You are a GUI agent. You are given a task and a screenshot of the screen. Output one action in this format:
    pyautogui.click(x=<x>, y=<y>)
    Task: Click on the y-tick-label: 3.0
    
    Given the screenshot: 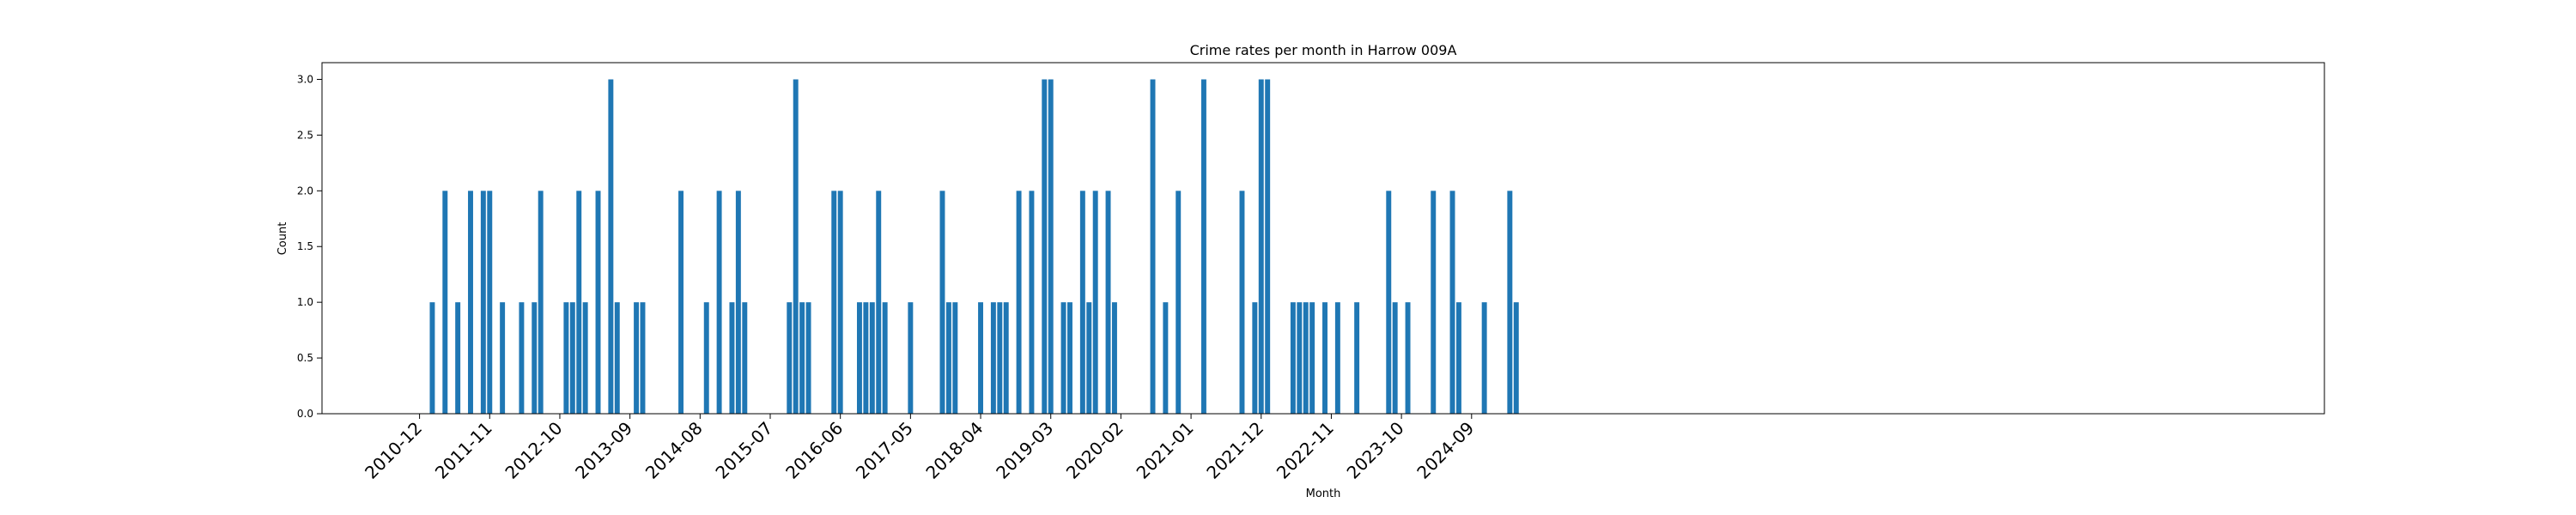 What is the action you would take?
    pyautogui.click(x=305, y=79)
    